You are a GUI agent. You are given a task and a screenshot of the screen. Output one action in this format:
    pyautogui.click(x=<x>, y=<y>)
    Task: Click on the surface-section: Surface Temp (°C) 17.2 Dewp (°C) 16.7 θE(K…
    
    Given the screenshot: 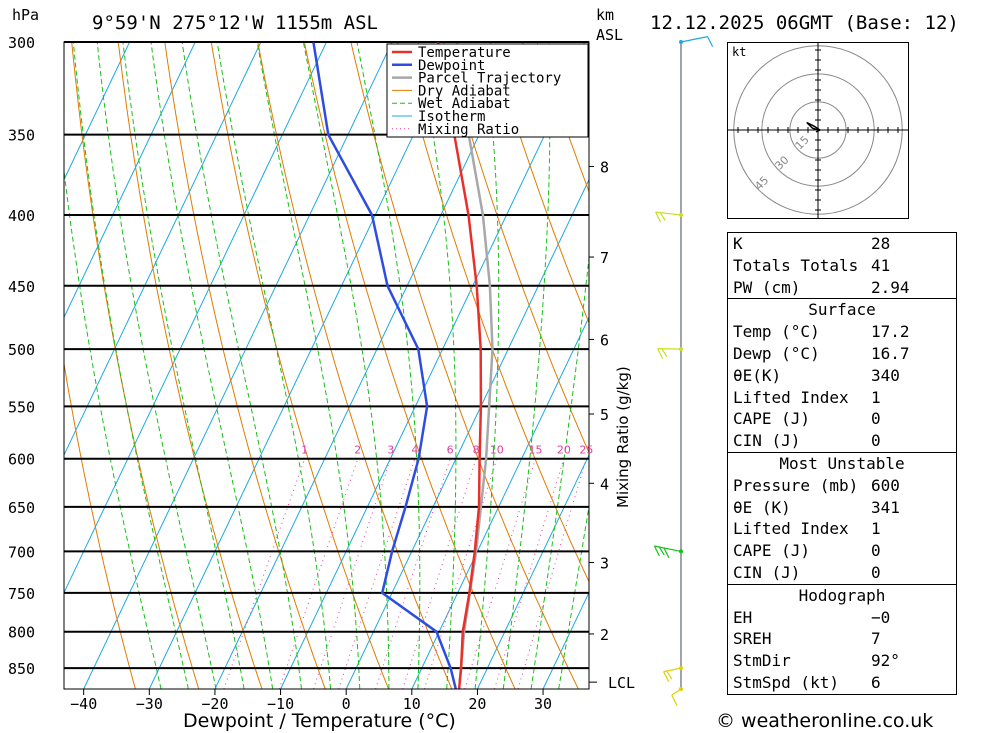 What is the action you would take?
    pyautogui.click(x=842, y=375)
    